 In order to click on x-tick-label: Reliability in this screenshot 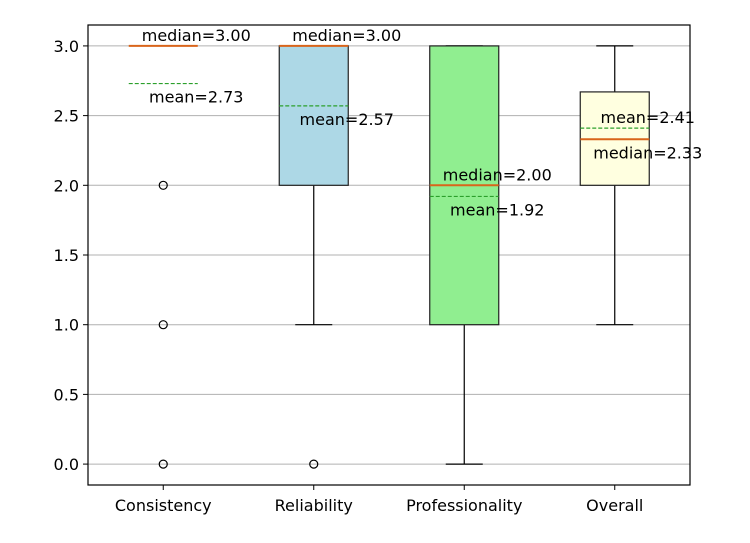, I will do `click(314, 505)`.